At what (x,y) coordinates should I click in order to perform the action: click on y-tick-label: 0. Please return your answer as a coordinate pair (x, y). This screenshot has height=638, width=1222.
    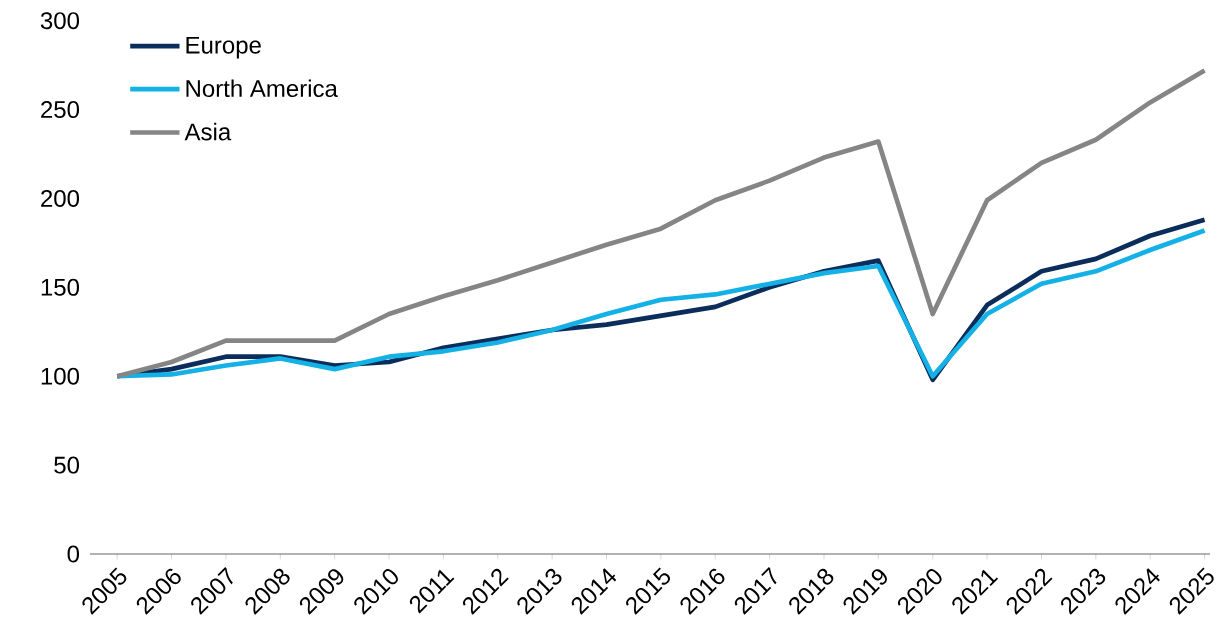
    Looking at the image, I should click on (73, 554).